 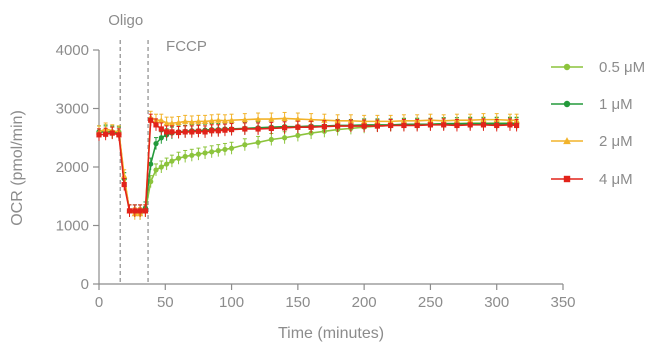 What do you see at coordinates (99, 302) in the screenshot?
I see `x-tick-label: 0` at bounding box center [99, 302].